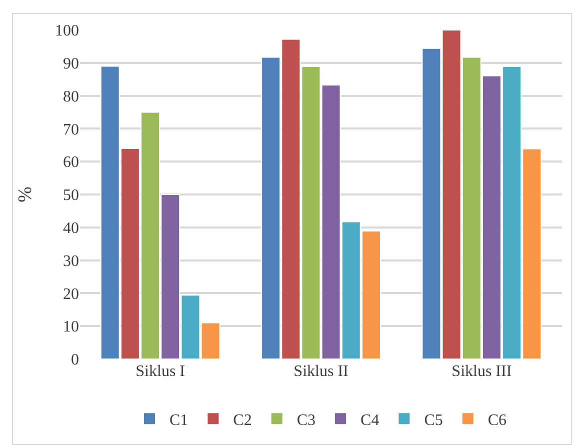 The height and width of the screenshot is (448, 576). Describe the element at coordinates (71, 97) in the screenshot. I see `y-tick-label: 80` at that location.